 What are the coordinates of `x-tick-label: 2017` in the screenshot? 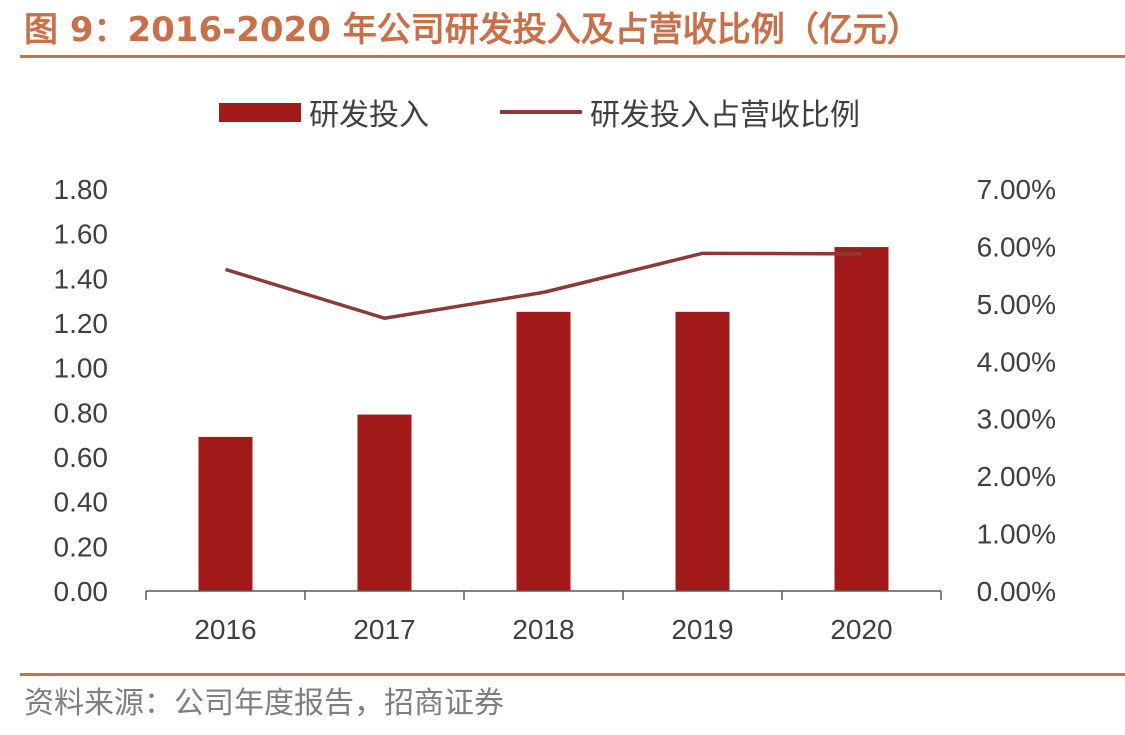 It's located at (384, 629).